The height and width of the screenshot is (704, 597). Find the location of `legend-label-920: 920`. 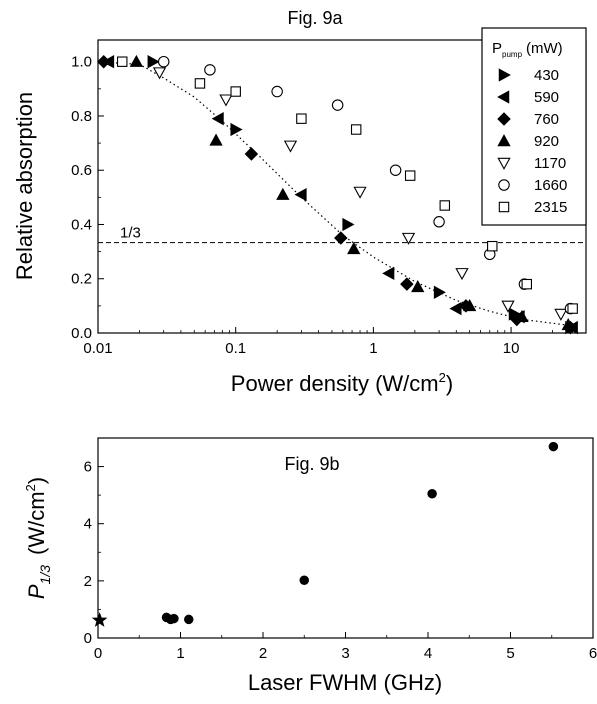

legend-label-920: 920 is located at coordinates (546, 141).